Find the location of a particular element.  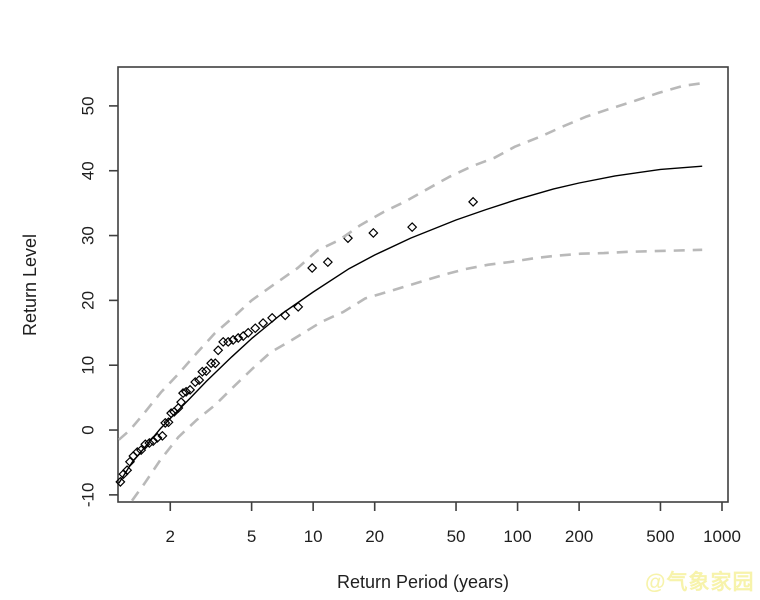

x-tick-label: 2 is located at coordinates (170, 536).